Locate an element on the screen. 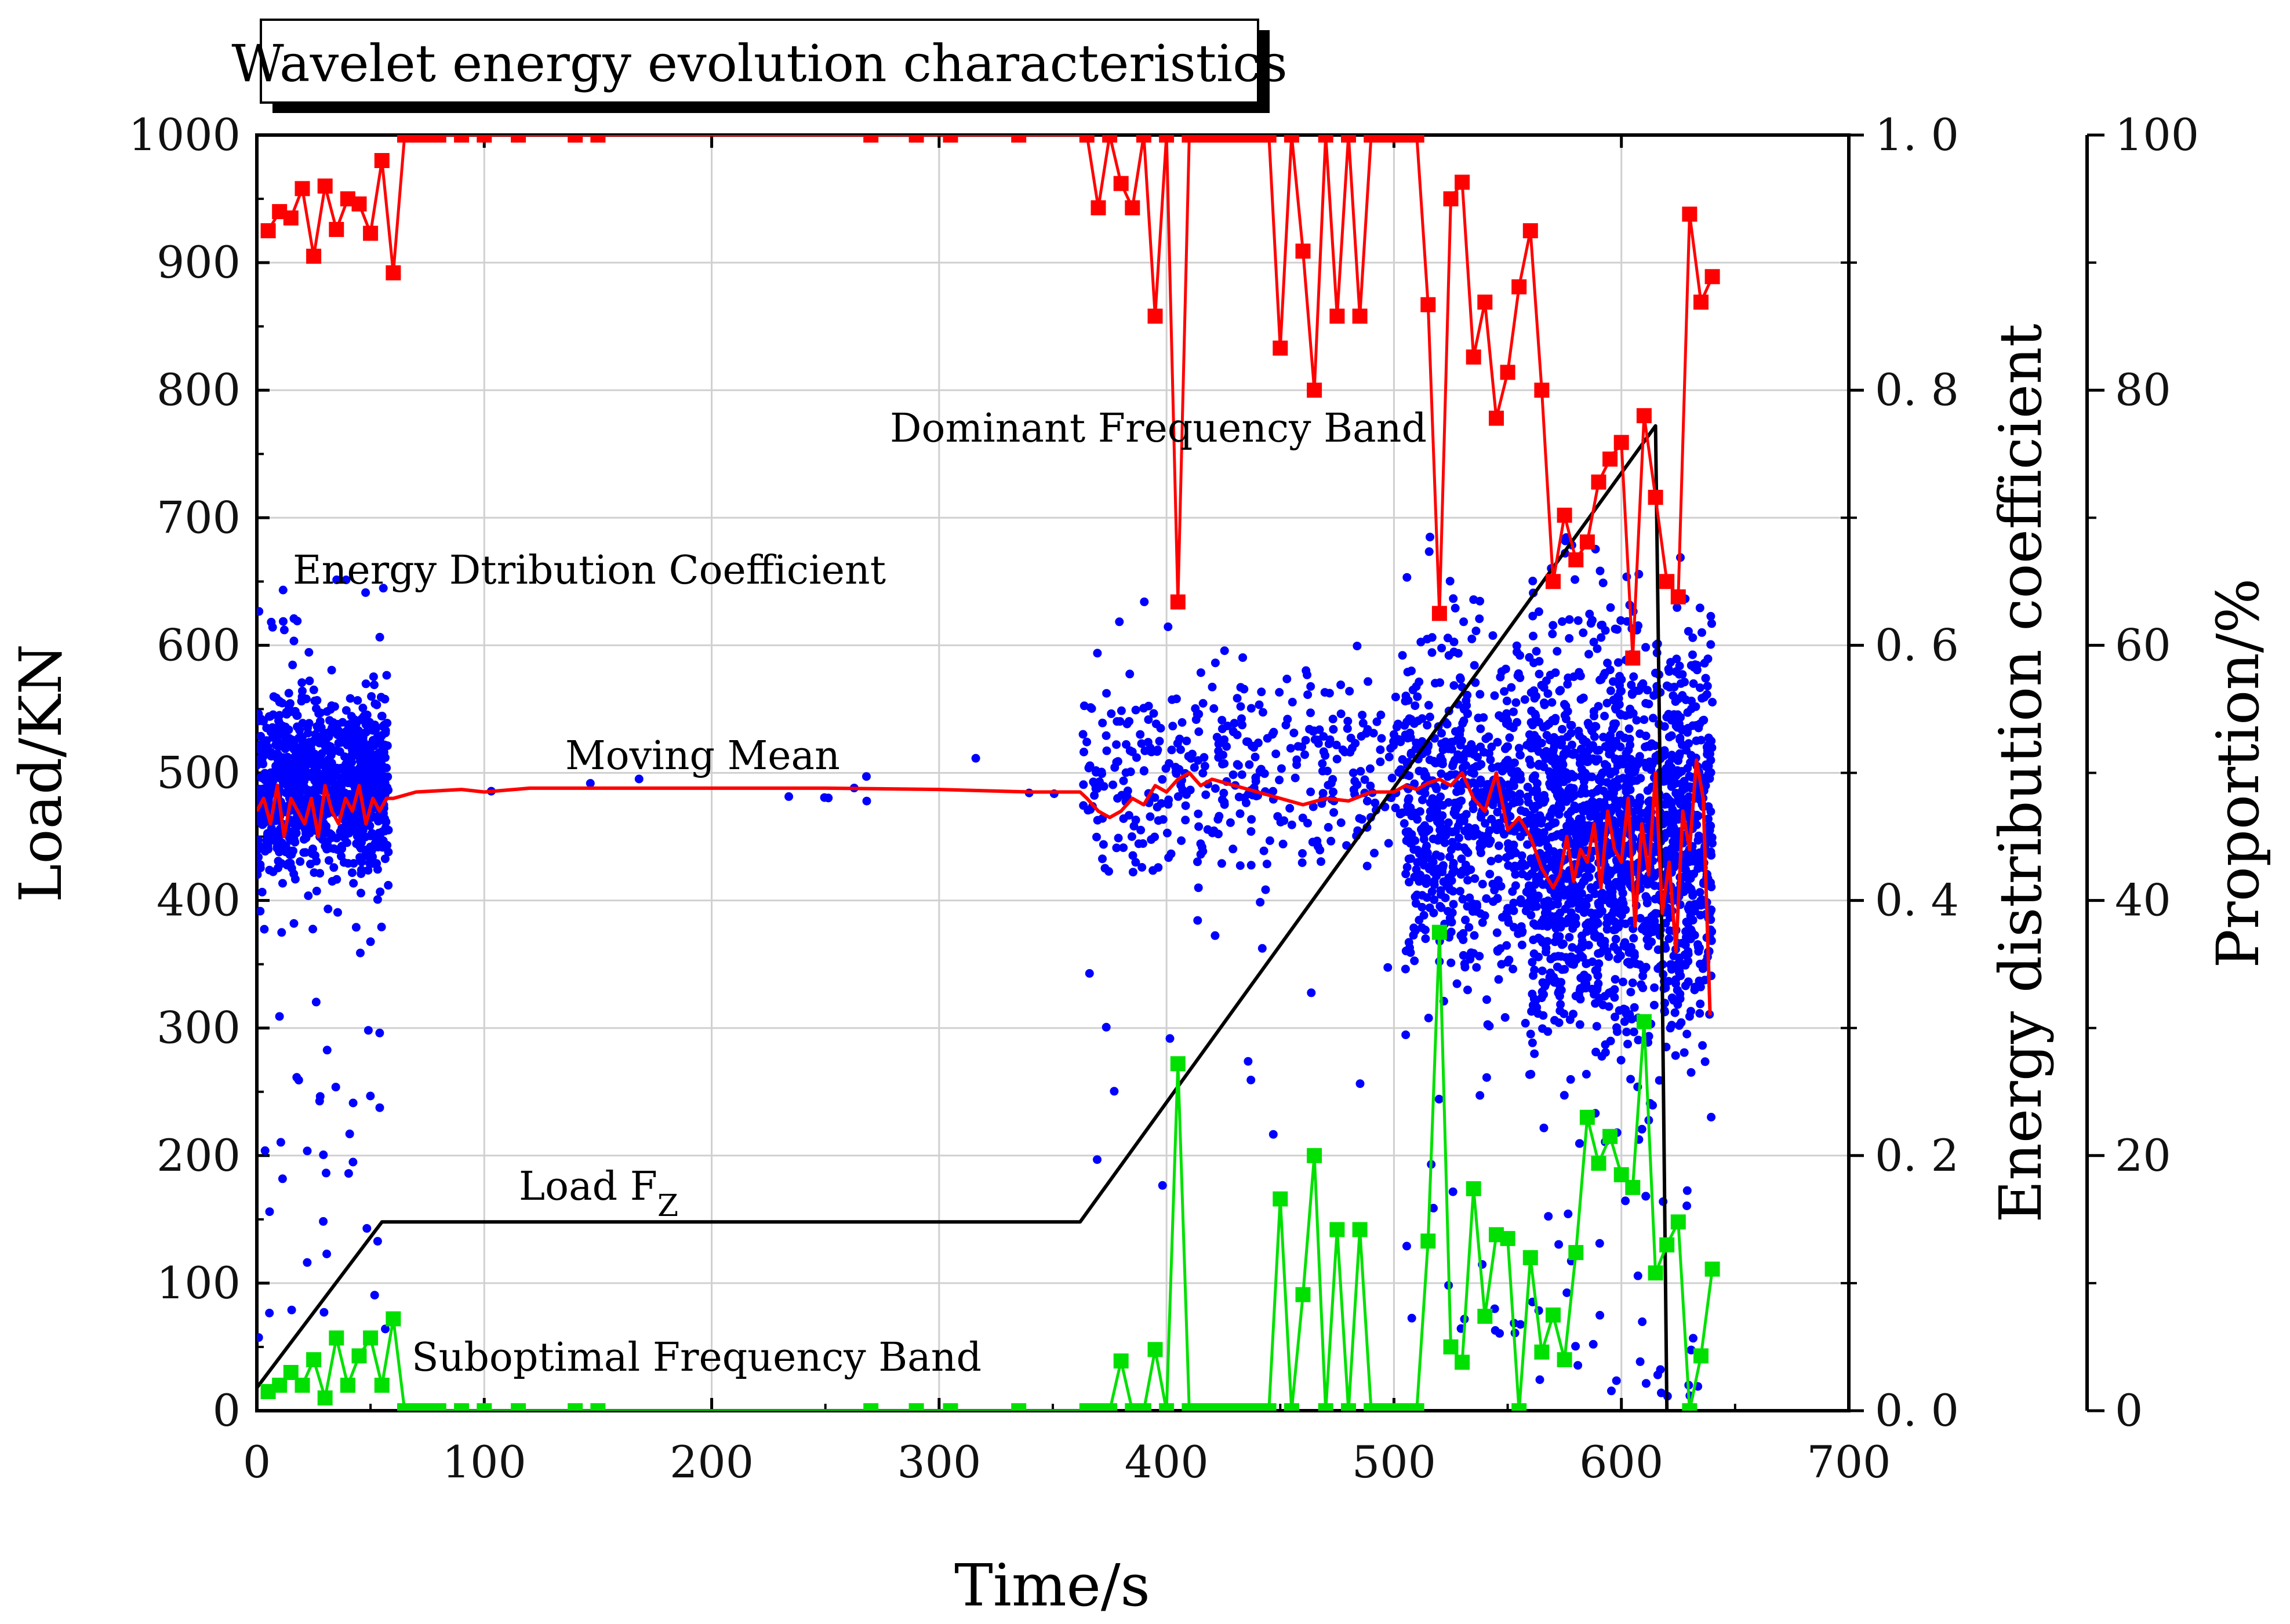 The image size is (2290, 1624). y-left-tick-label: 500 is located at coordinates (199, 773).